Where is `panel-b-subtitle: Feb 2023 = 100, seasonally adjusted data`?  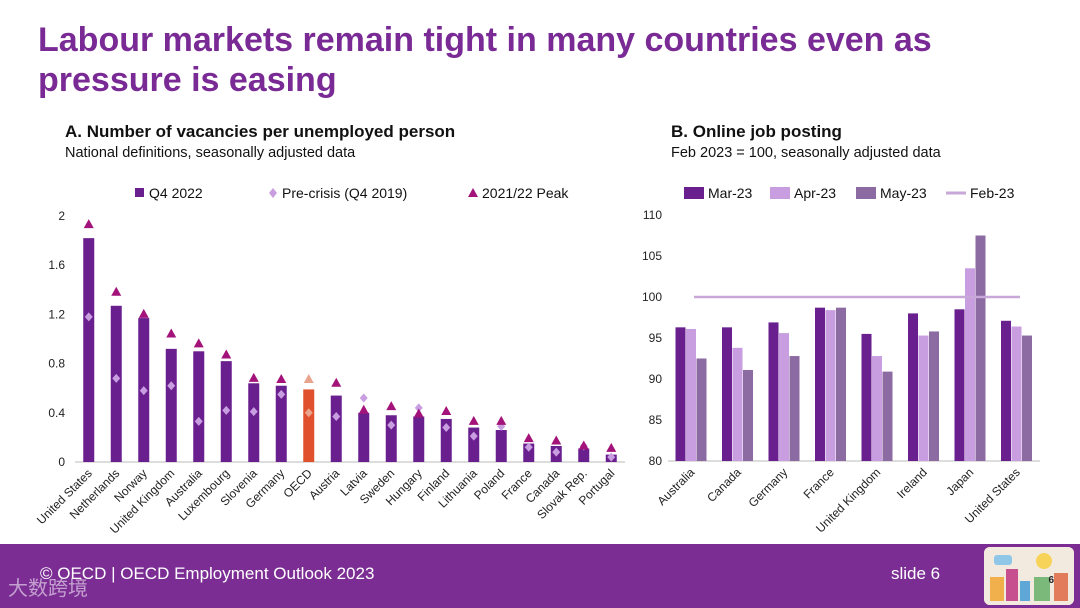 panel-b-subtitle: Feb 2023 = 100, seasonally adjusted data is located at coordinates (806, 153).